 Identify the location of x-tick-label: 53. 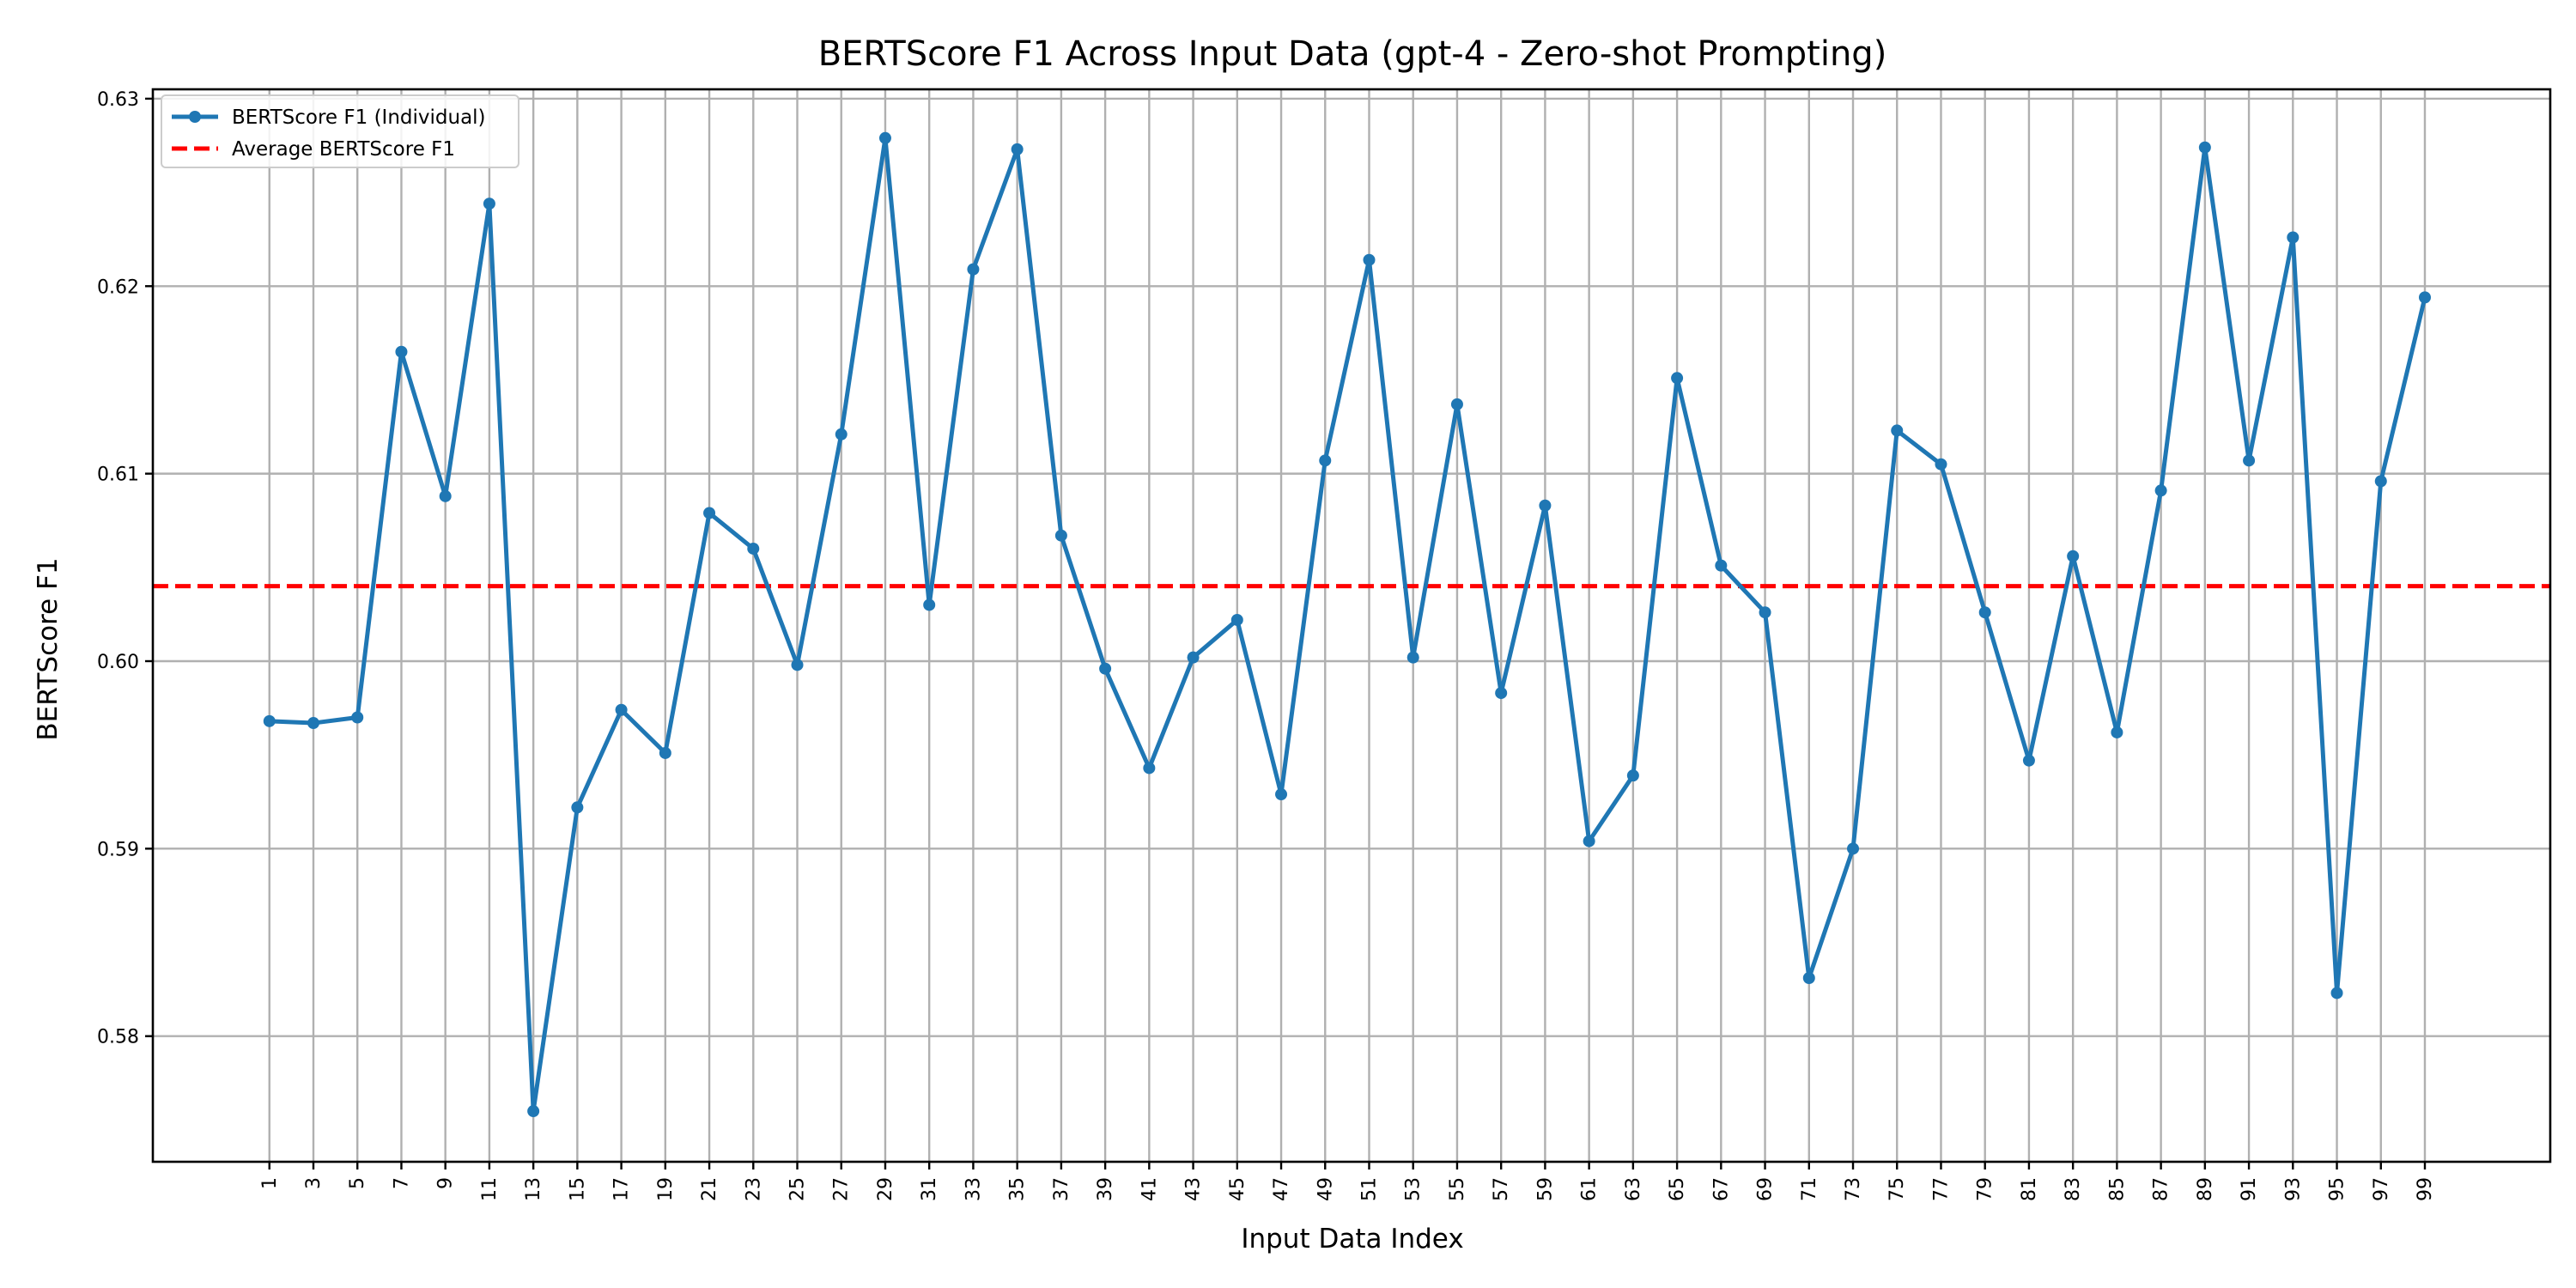
(1414, 1189).